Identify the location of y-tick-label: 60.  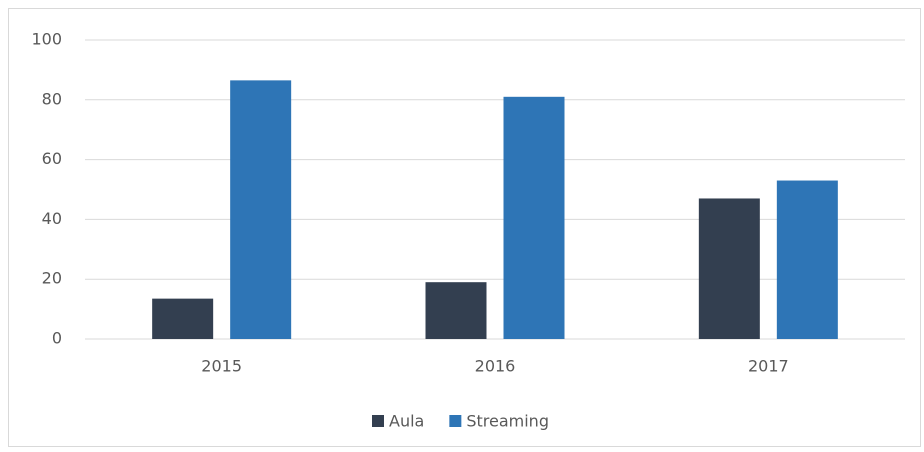
(52, 158).